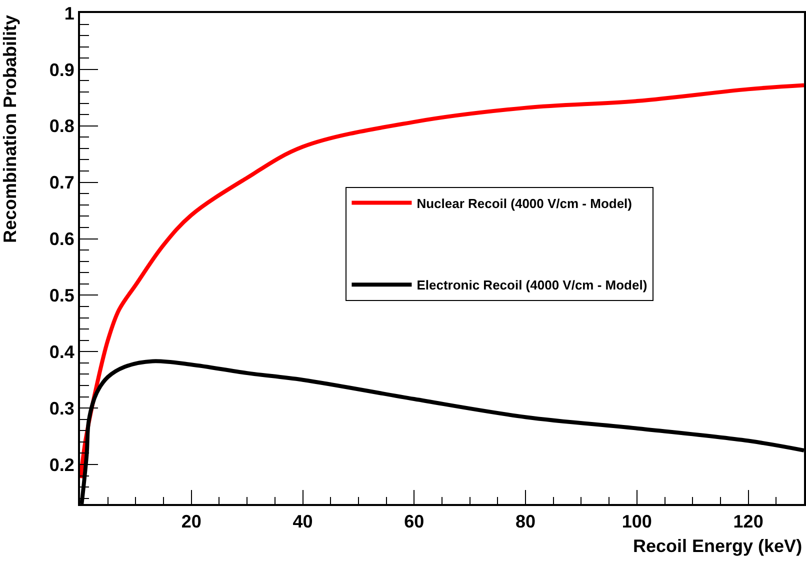  I want to click on y-tick-label: 0.5, so click(61, 295).